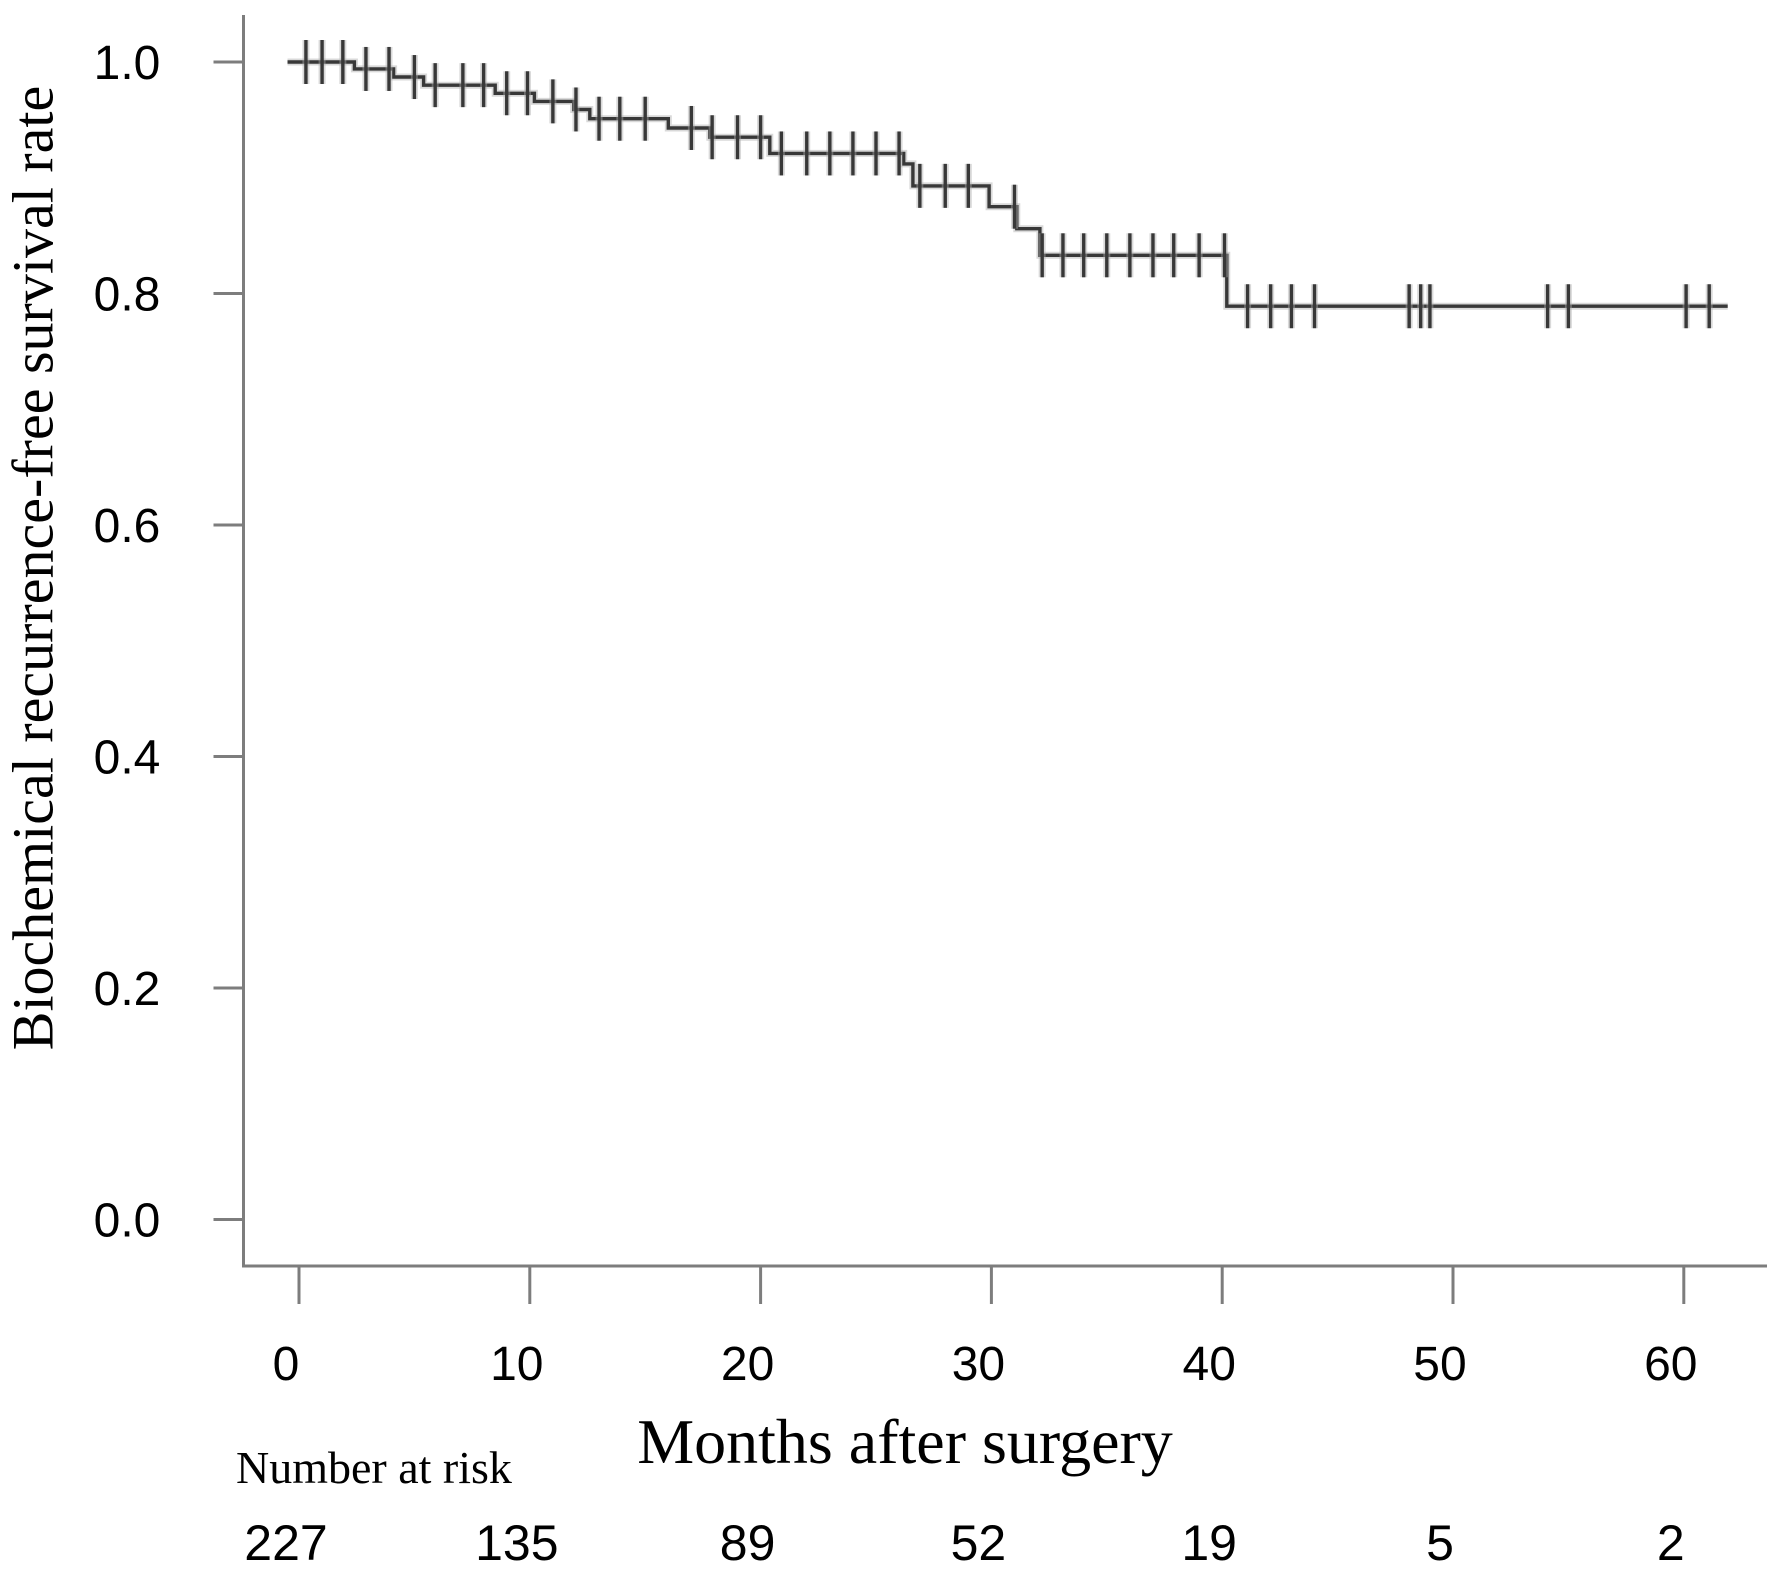 The width and height of the screenshot is (1785, 1579). What do you see at coordinates (127, 63) in the screenshot?
I see `y-axis-tick-label: 1.0` at bounding box center [127, 63].